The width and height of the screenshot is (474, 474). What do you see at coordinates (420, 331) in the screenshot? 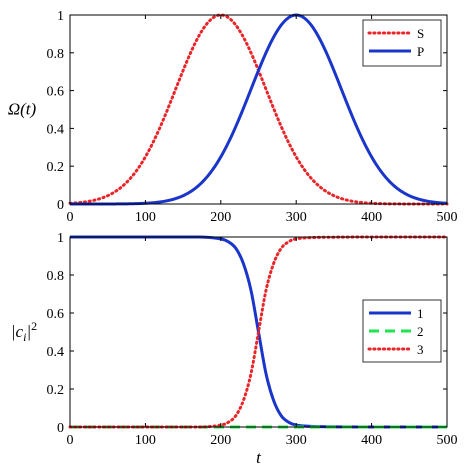
I see `legend-label-2: 2` at bounding box center [420, 331].